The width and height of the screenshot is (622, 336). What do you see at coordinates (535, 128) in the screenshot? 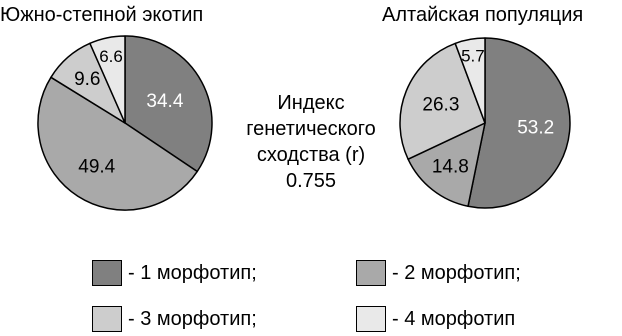
I see `pie-altai-slice-1-label: 53.2` at bounding box center [535, 128].